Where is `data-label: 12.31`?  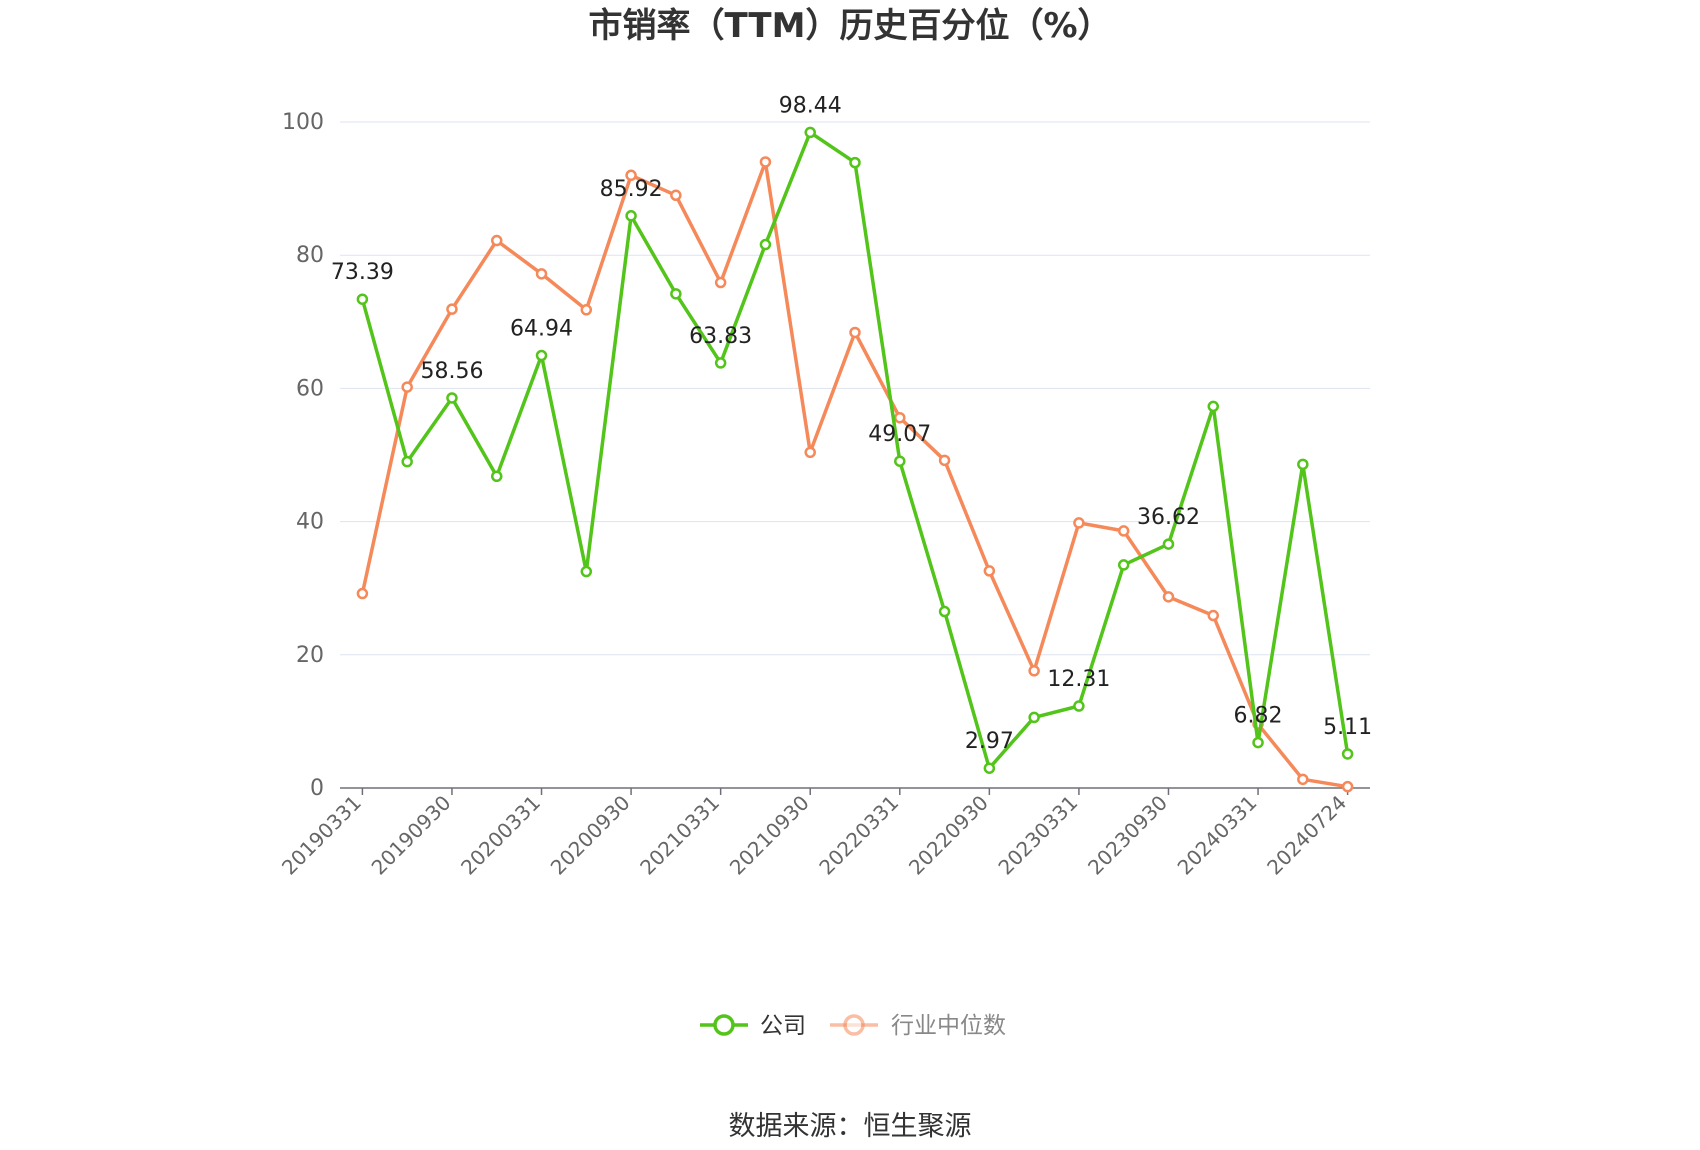 data-label: 12.31 is located at coordinates (1078, 679).